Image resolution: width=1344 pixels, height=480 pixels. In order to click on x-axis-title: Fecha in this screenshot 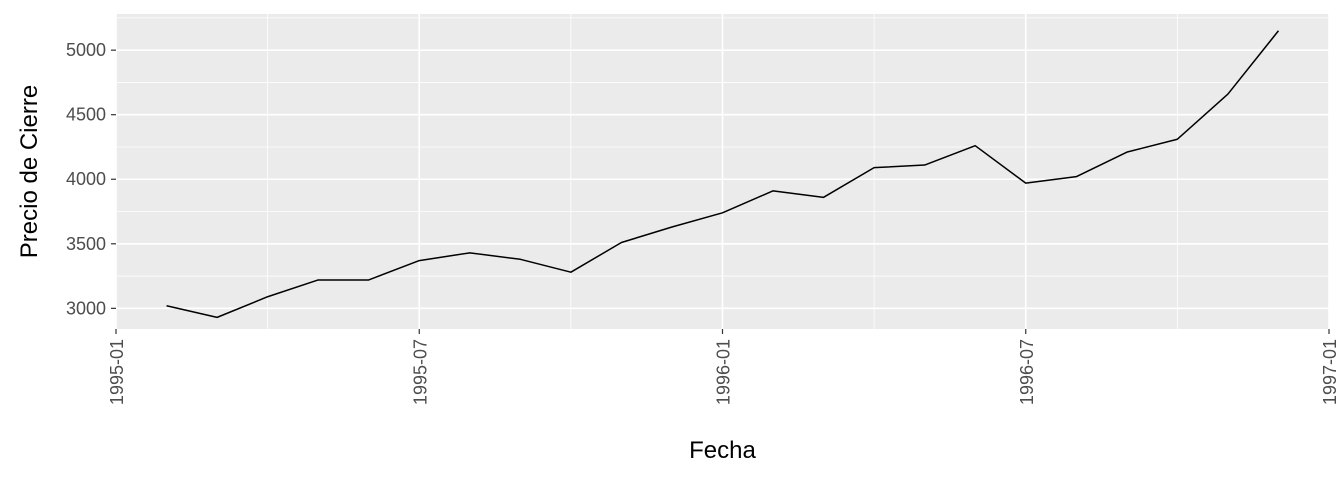, I will do `click(722, 450)`.